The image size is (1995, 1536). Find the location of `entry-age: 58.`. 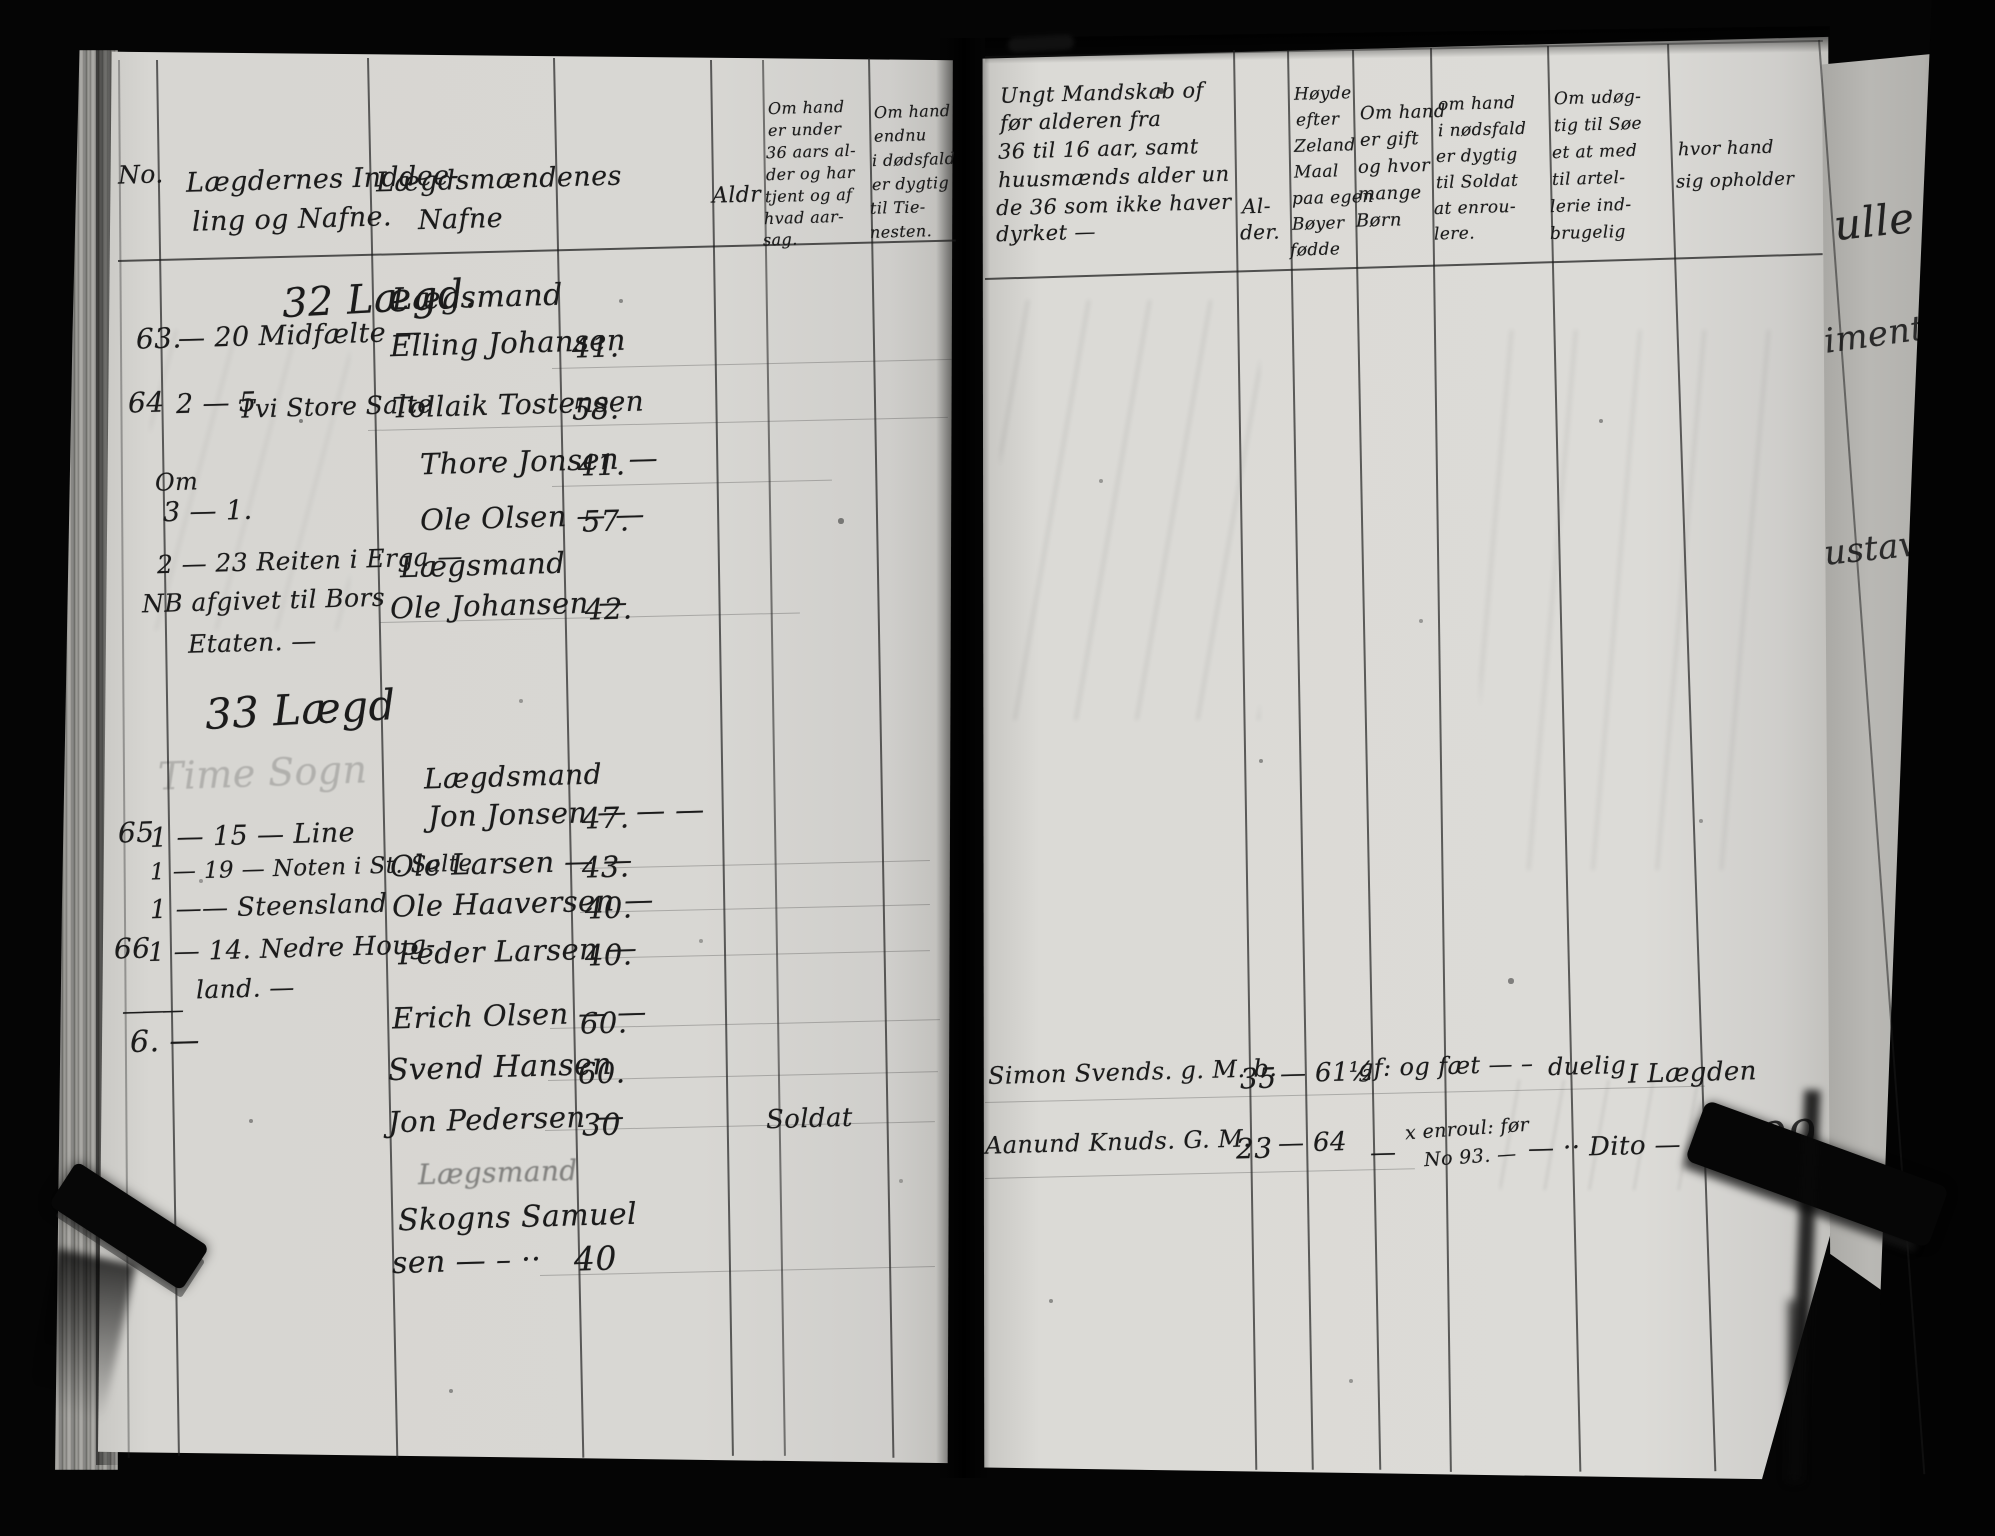

entry-age: 58. is located at coordinates (595, 409).